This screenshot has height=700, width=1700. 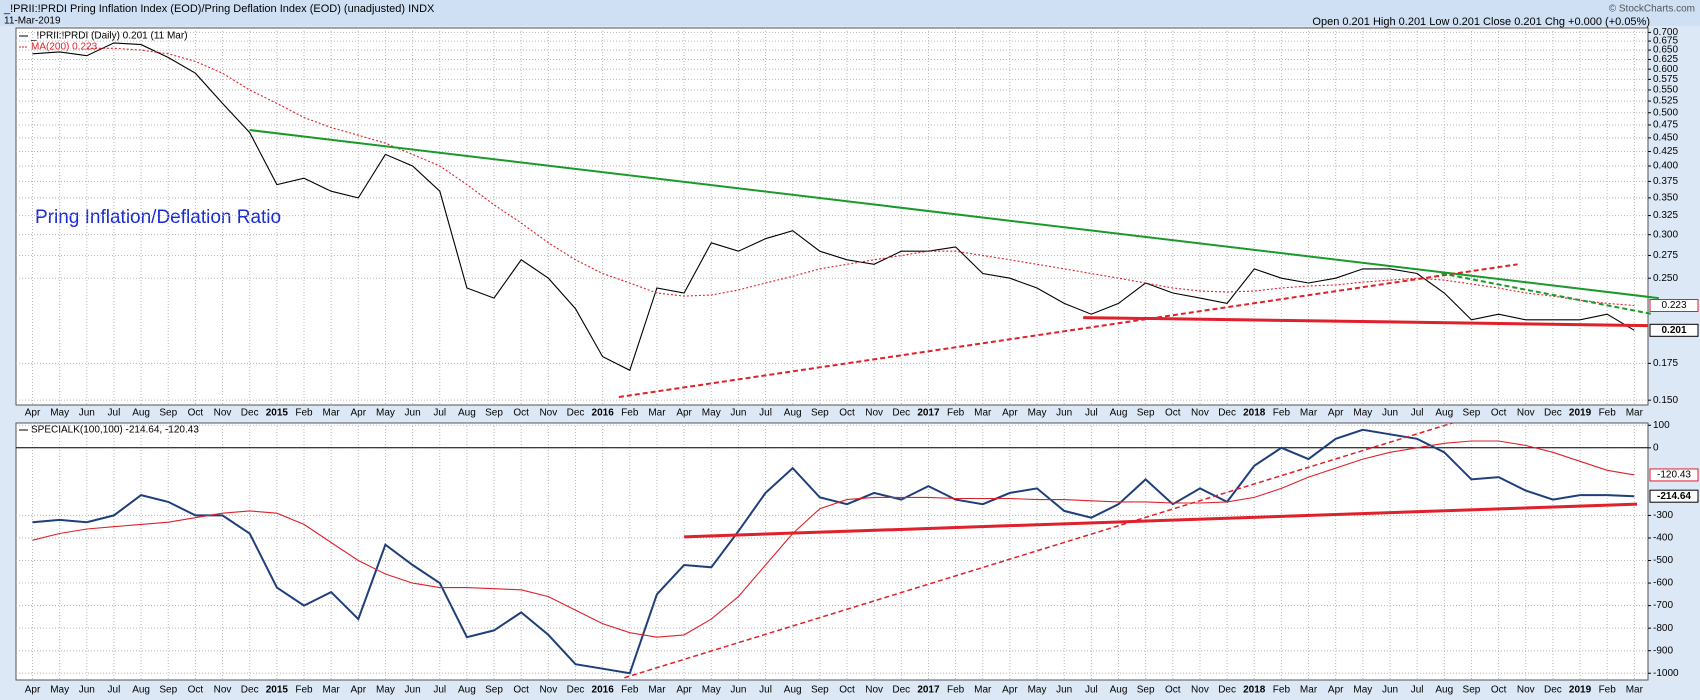 What do you see at coordinates (1665, 234) in the screenshot?
I see `y-tick-label: 0.300` at bounding box center [1665, 234].